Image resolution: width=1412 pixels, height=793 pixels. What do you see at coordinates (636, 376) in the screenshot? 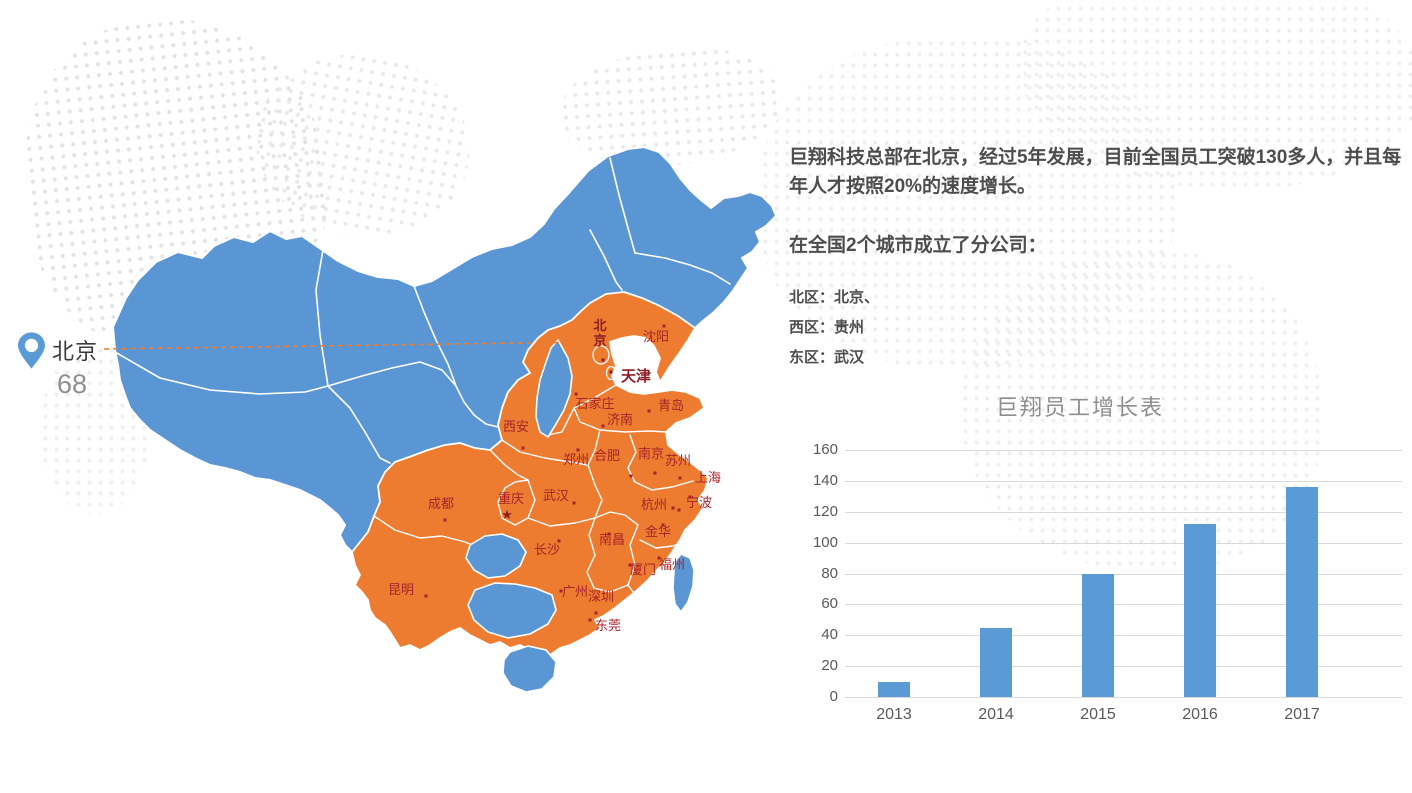
I see `map-city-label: 天津` at bounding box center [636, 376].